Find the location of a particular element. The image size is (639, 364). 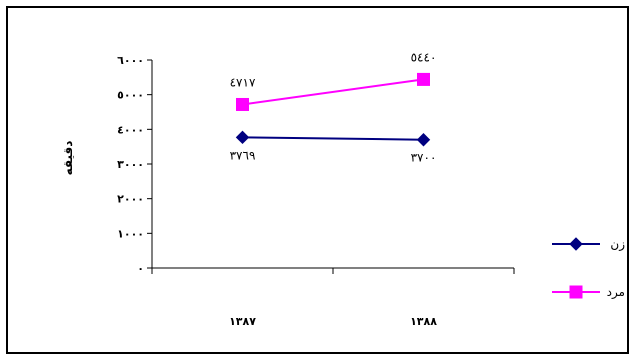

legend-label: زن is located at coordinates (617, 244).